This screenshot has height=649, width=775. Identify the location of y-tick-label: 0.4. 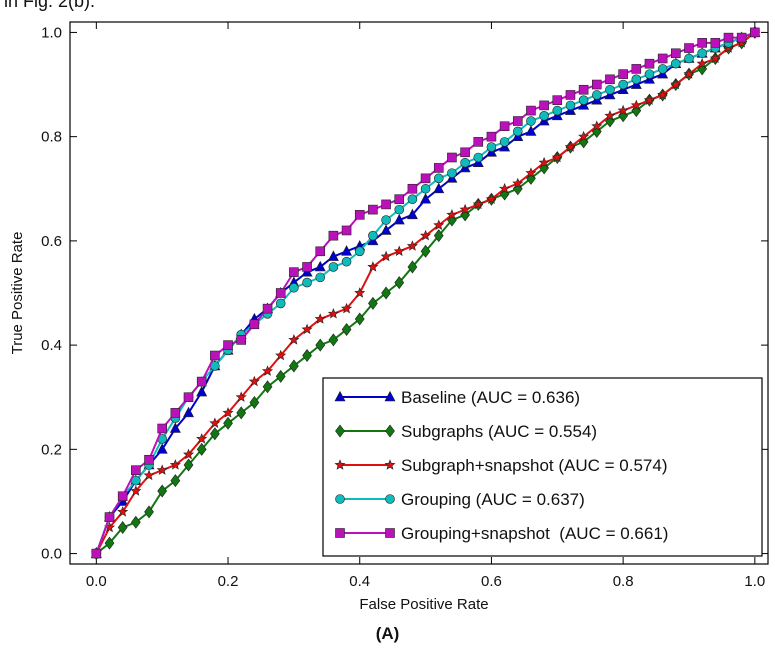
(51, 345).